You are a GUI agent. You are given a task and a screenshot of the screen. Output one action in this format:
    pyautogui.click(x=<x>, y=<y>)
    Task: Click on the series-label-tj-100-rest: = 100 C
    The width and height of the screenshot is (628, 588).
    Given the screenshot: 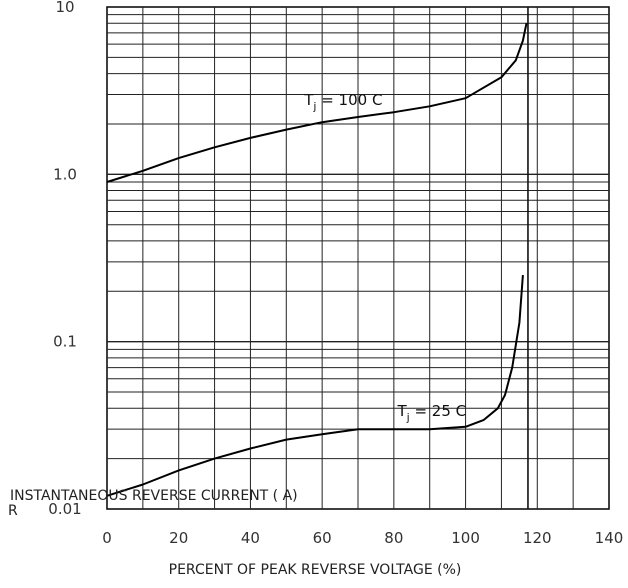 What is the action you would take?
    pyautogui.click(x=349, y=100)
    